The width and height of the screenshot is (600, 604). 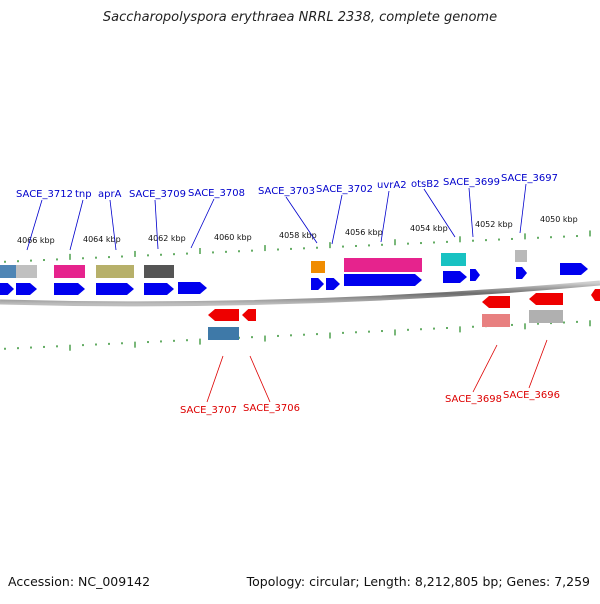 I want to click on gene-label: SACE_3712, so click(x=44, y=194).